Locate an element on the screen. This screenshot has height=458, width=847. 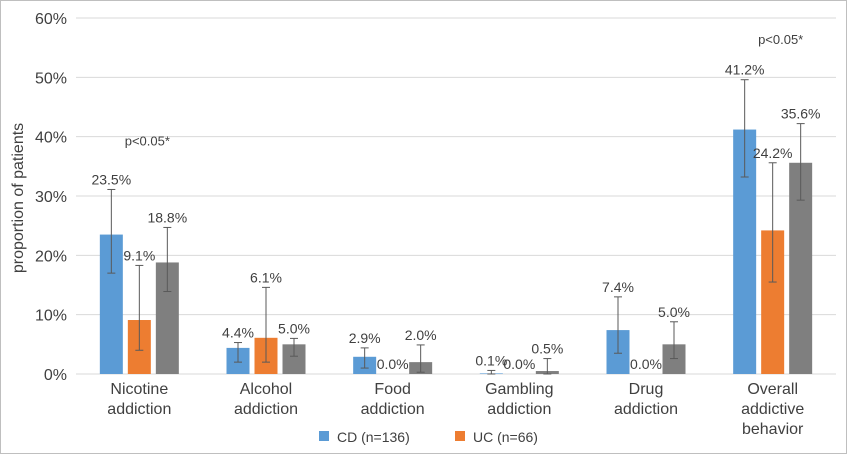
legend: CD (n=136) UC (n=66) is located at coordinates (428, 437).